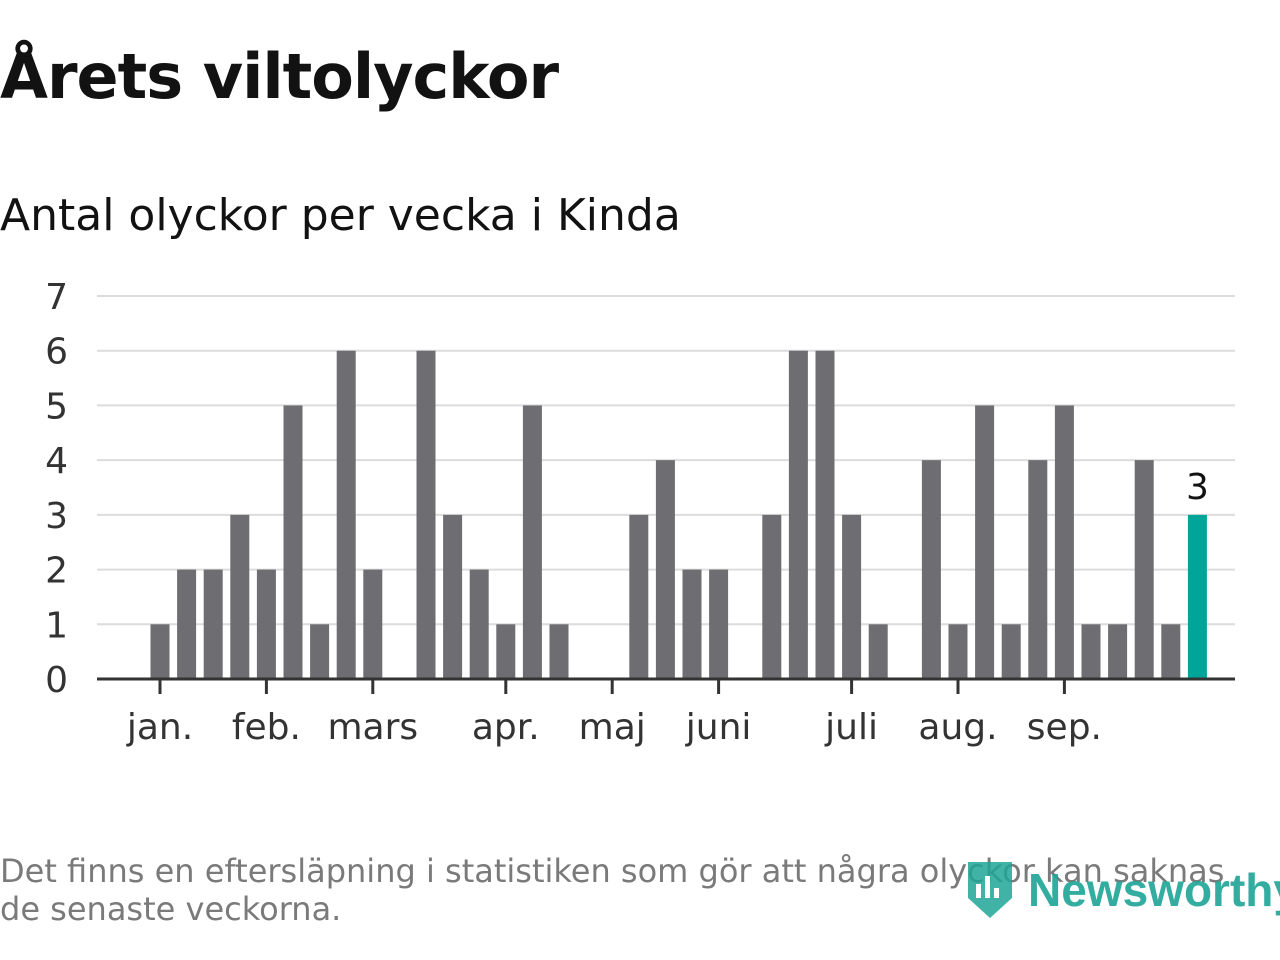  I want to click on chart-subtitle: Antal olyckor per vecka i Kinda, so click(340, 215).